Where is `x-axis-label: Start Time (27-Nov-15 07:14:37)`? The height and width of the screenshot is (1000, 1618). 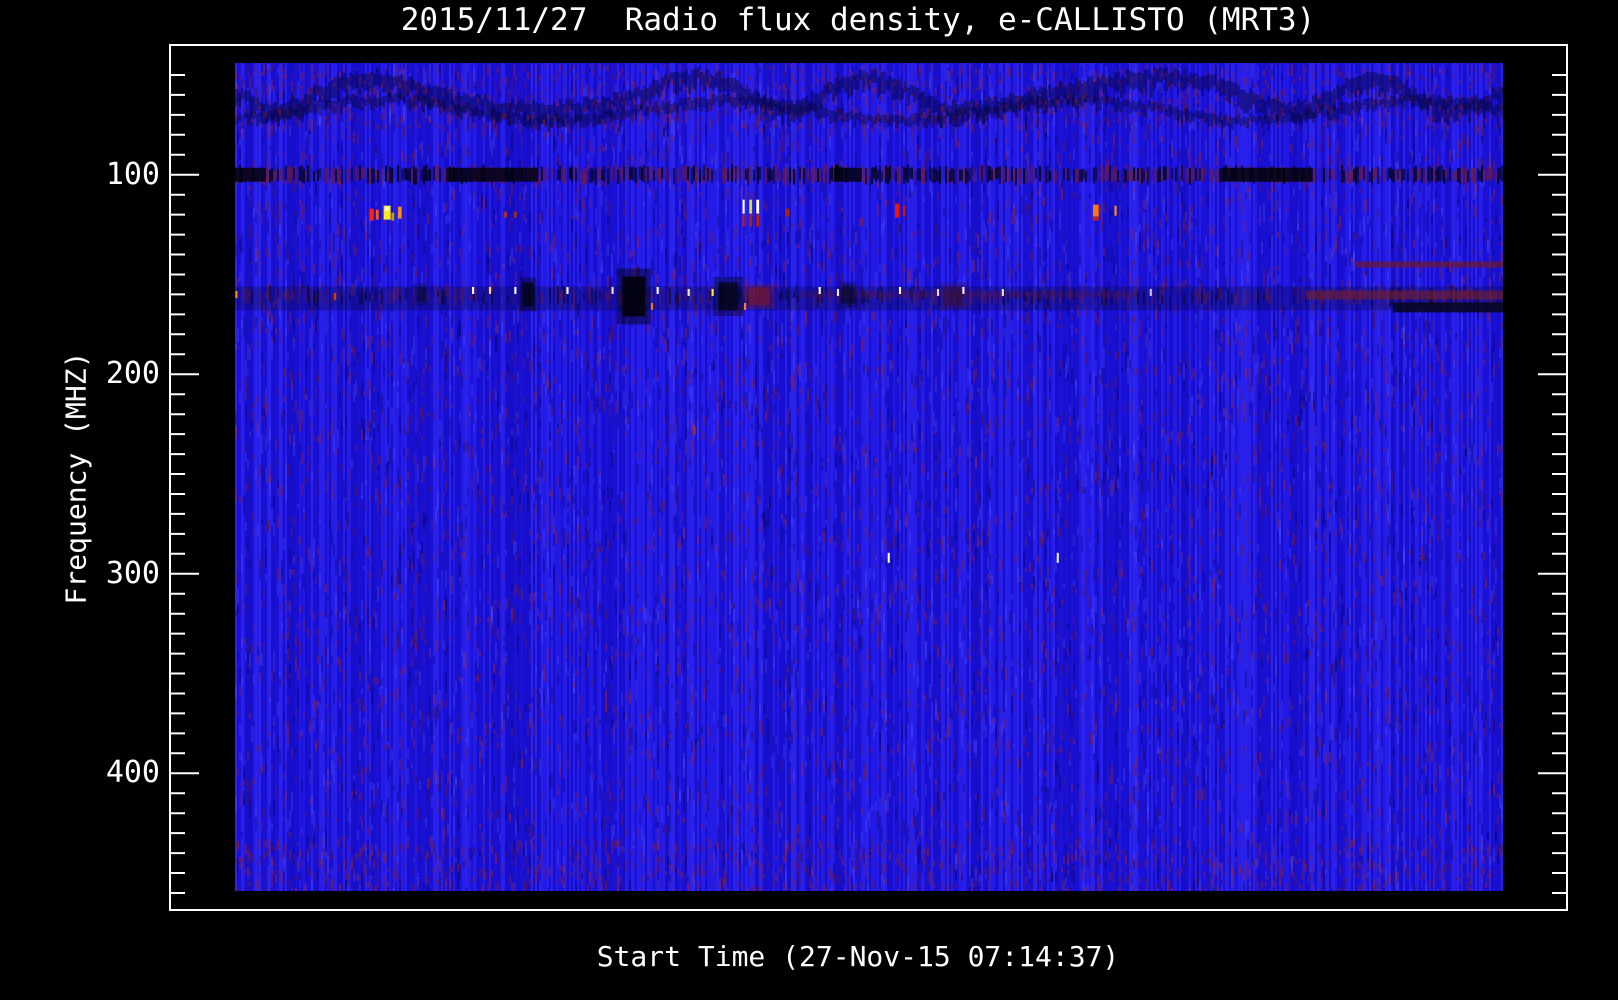
x-axis-label: Start Time (27-Nov-15 07:14:37) is located at coordinates (858, 956).